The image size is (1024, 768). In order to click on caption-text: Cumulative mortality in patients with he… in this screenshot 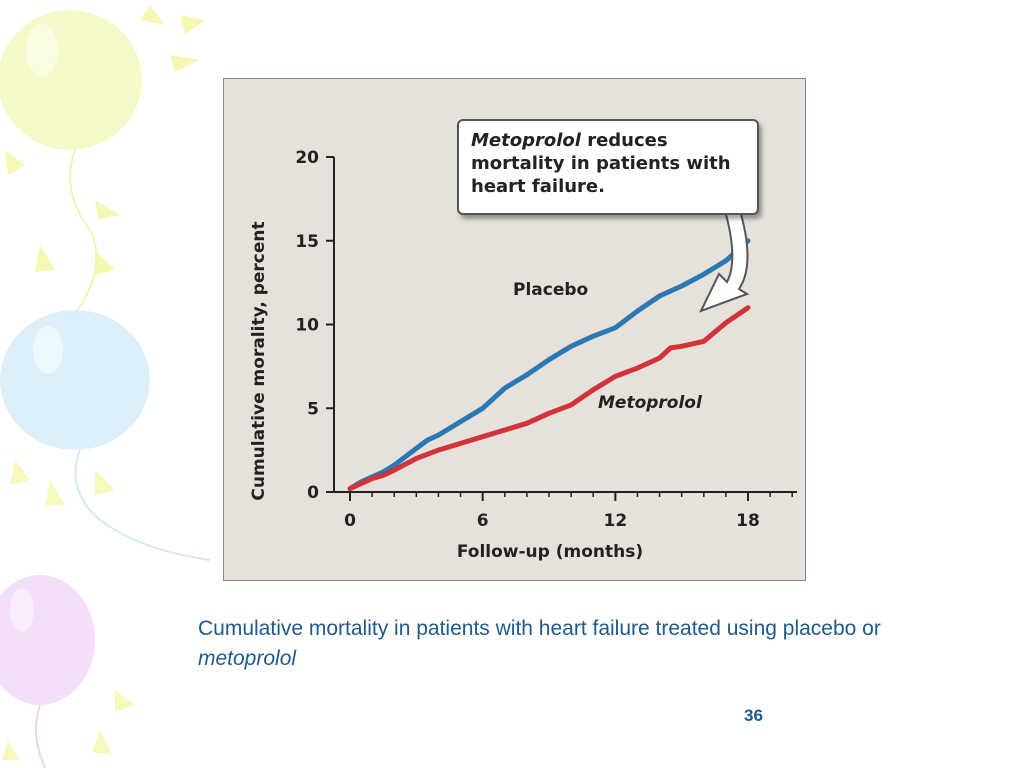, I will do `click(539, 628)`.